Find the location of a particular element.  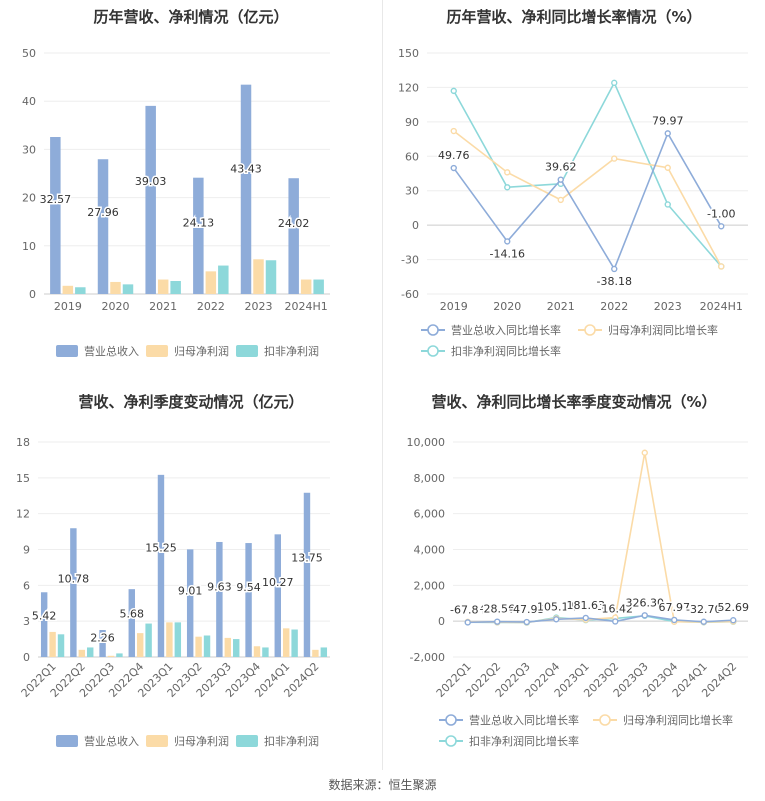

chart-title: 营收、净利同比增长率季度变动情况（%） is located at coordinates (574, 402).